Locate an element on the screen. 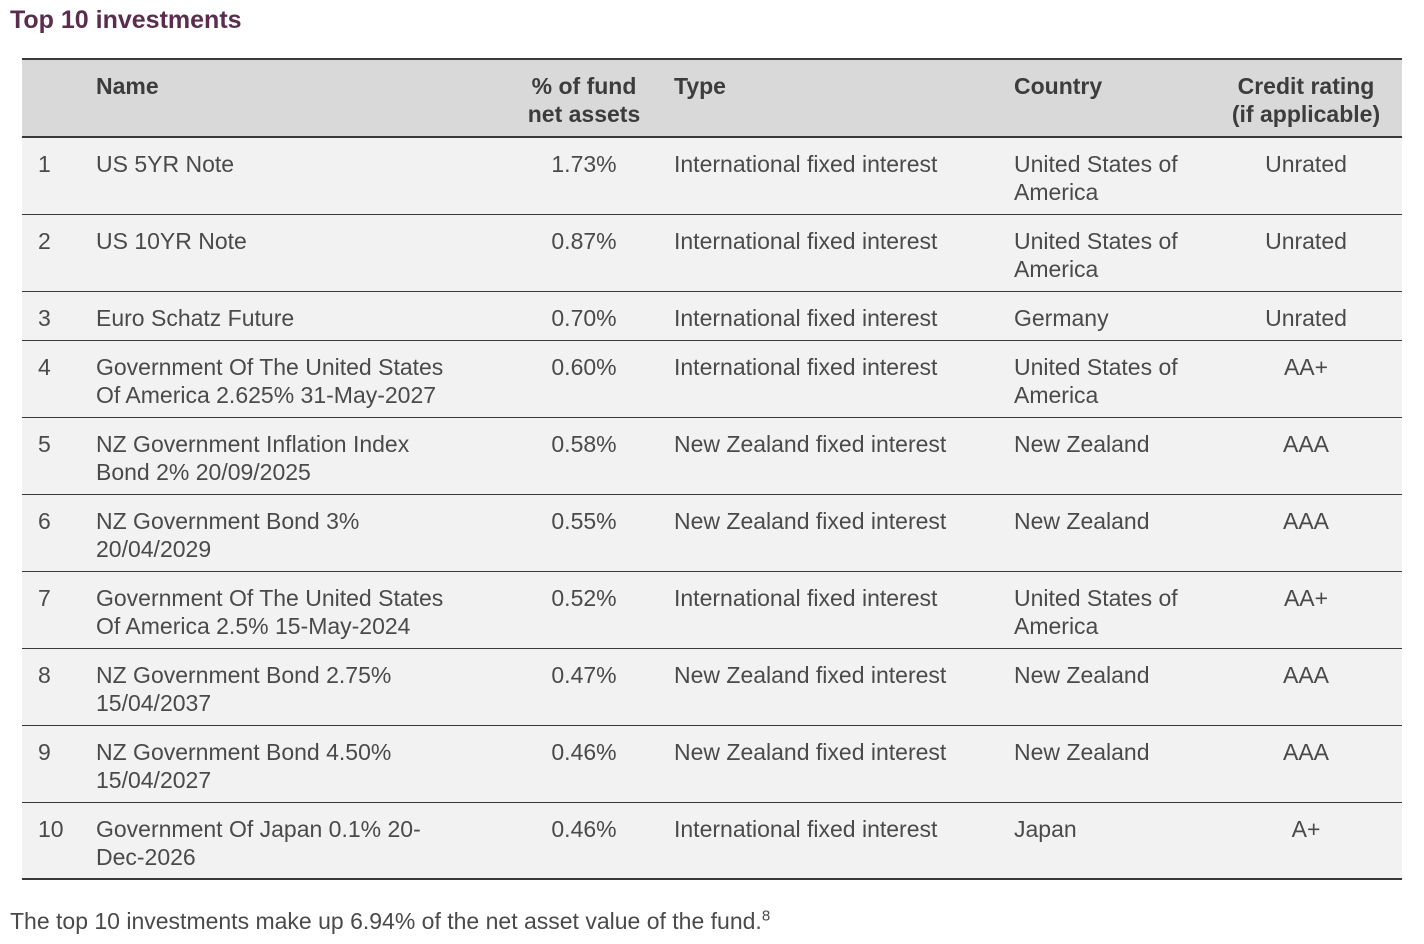 Image resolution: width=1424 pixels, height=944 pixels. cell-name-text: 15/04/2027 is located at coordinates (154, 779).